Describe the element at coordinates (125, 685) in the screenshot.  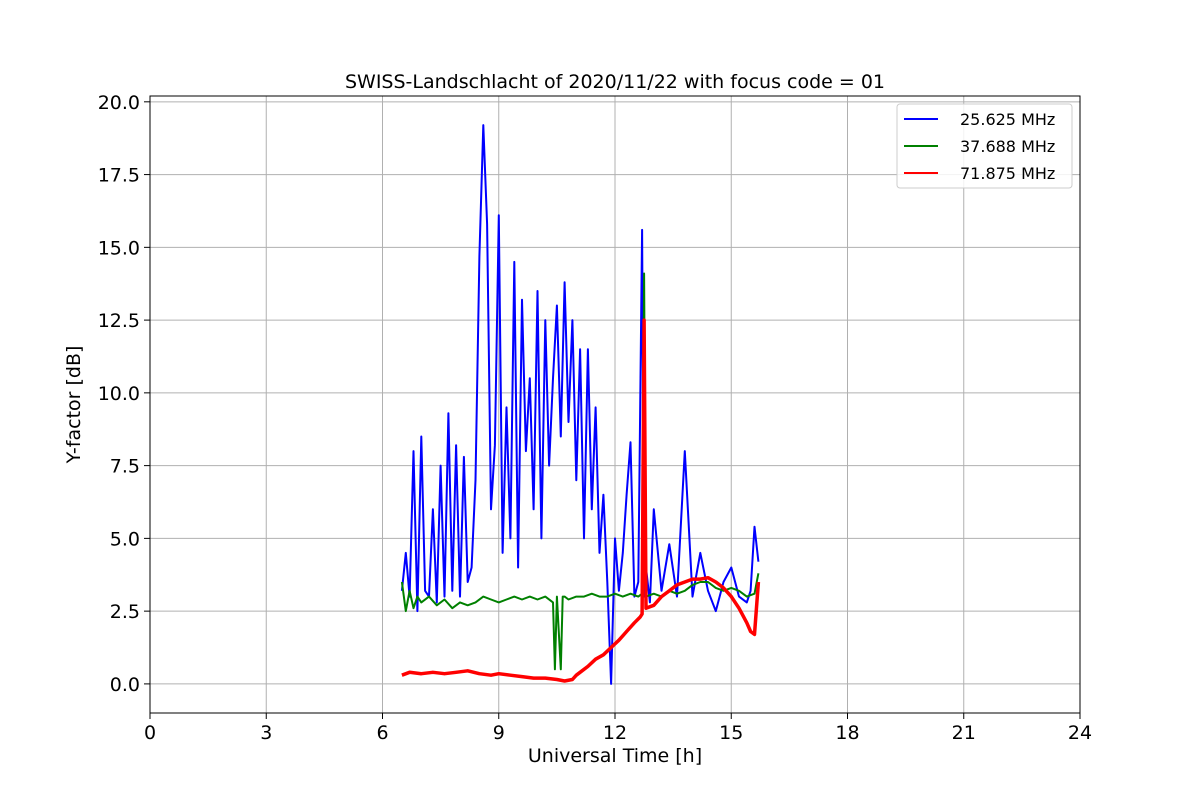
I see `y-tick-label: 0.0` at that location.